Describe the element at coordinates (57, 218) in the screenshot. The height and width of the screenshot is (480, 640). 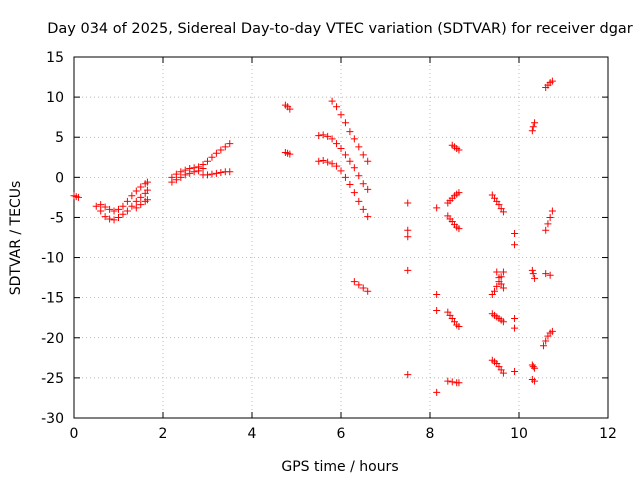
I see `y-tick-label: -5` at that location.